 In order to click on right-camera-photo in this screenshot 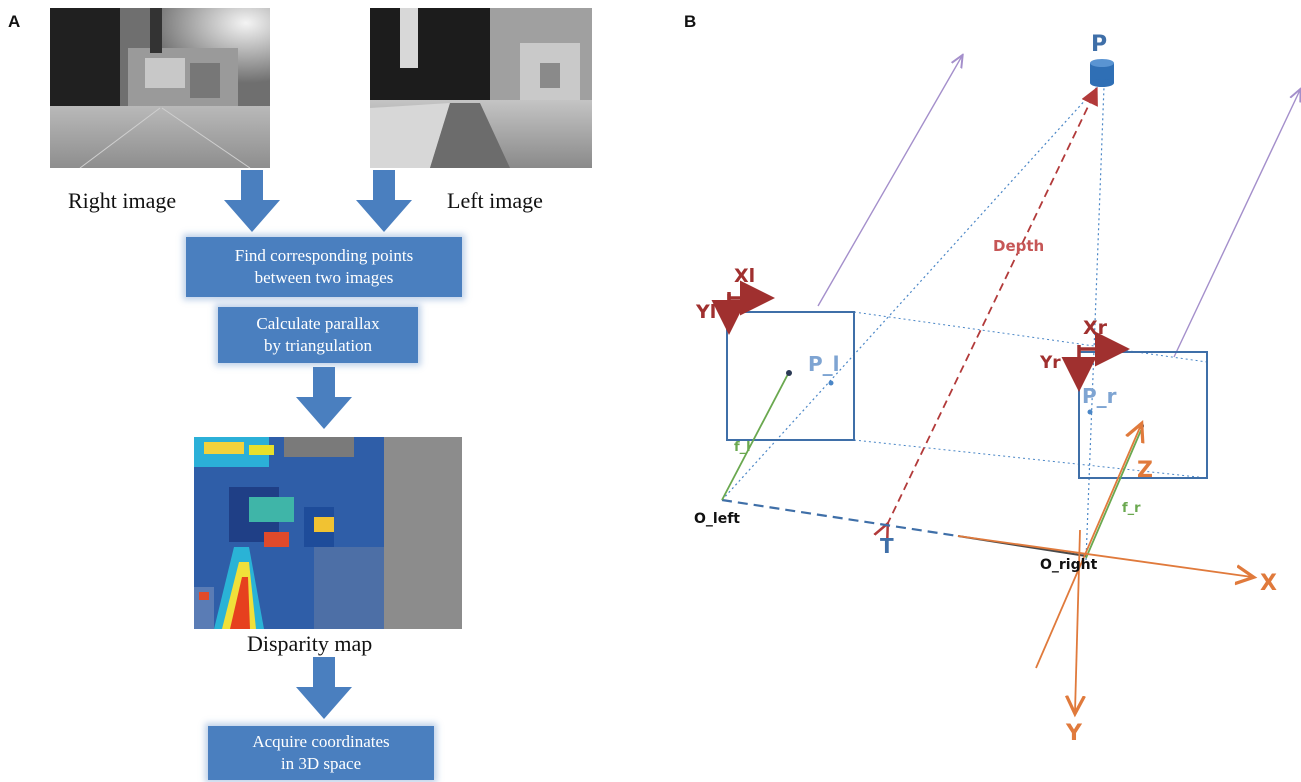, I will do `click(160, 88)`.